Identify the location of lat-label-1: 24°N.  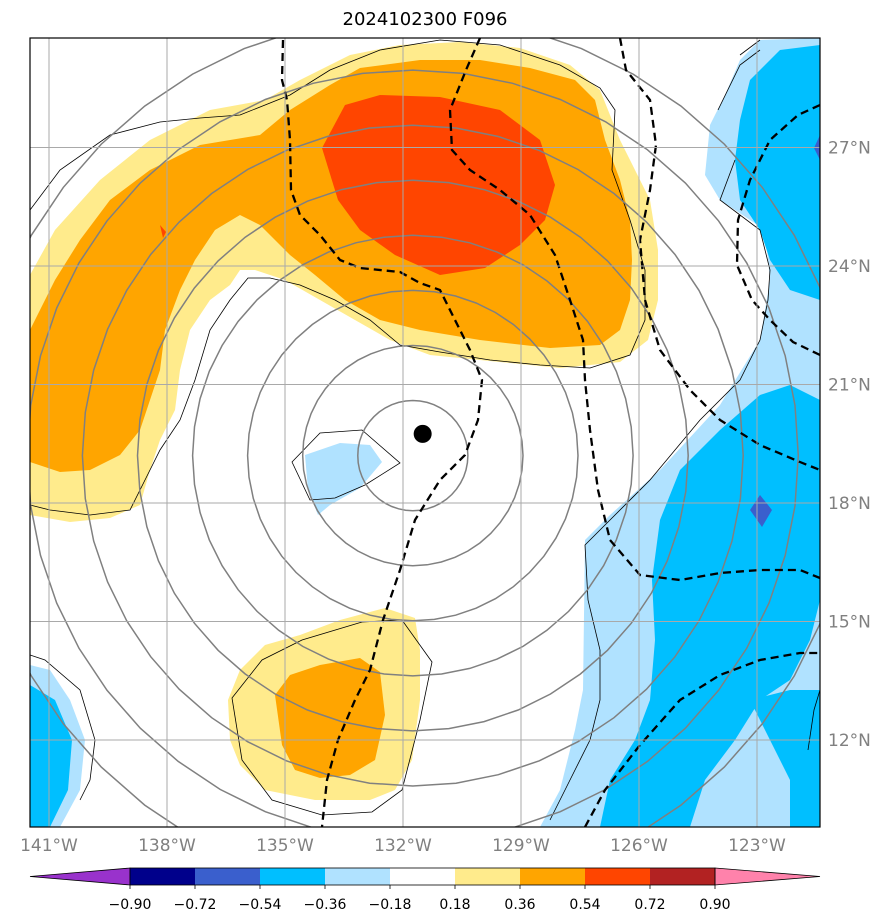
(849, 267).